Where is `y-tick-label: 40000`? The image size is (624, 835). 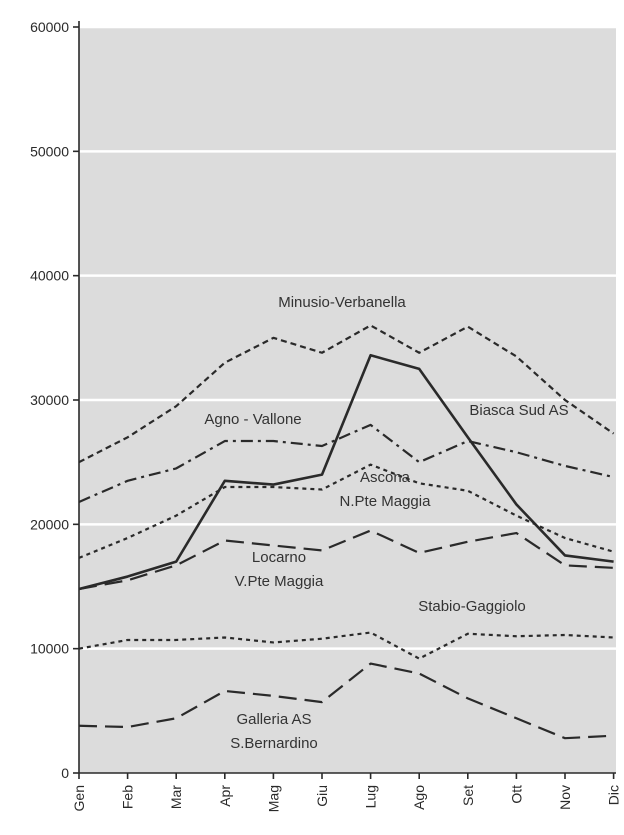
y-tick-label: 40000 is located at coordinates (49, 276).